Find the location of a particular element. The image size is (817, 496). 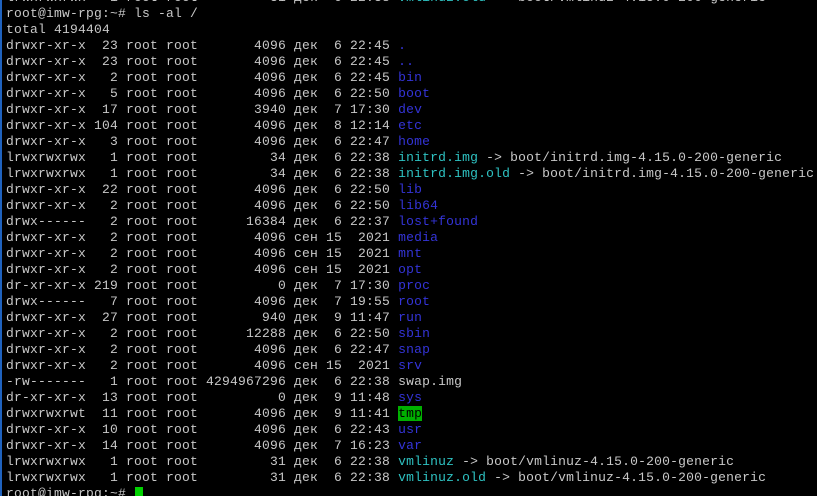

directory-name: .. is located at coordinates (406, 61).